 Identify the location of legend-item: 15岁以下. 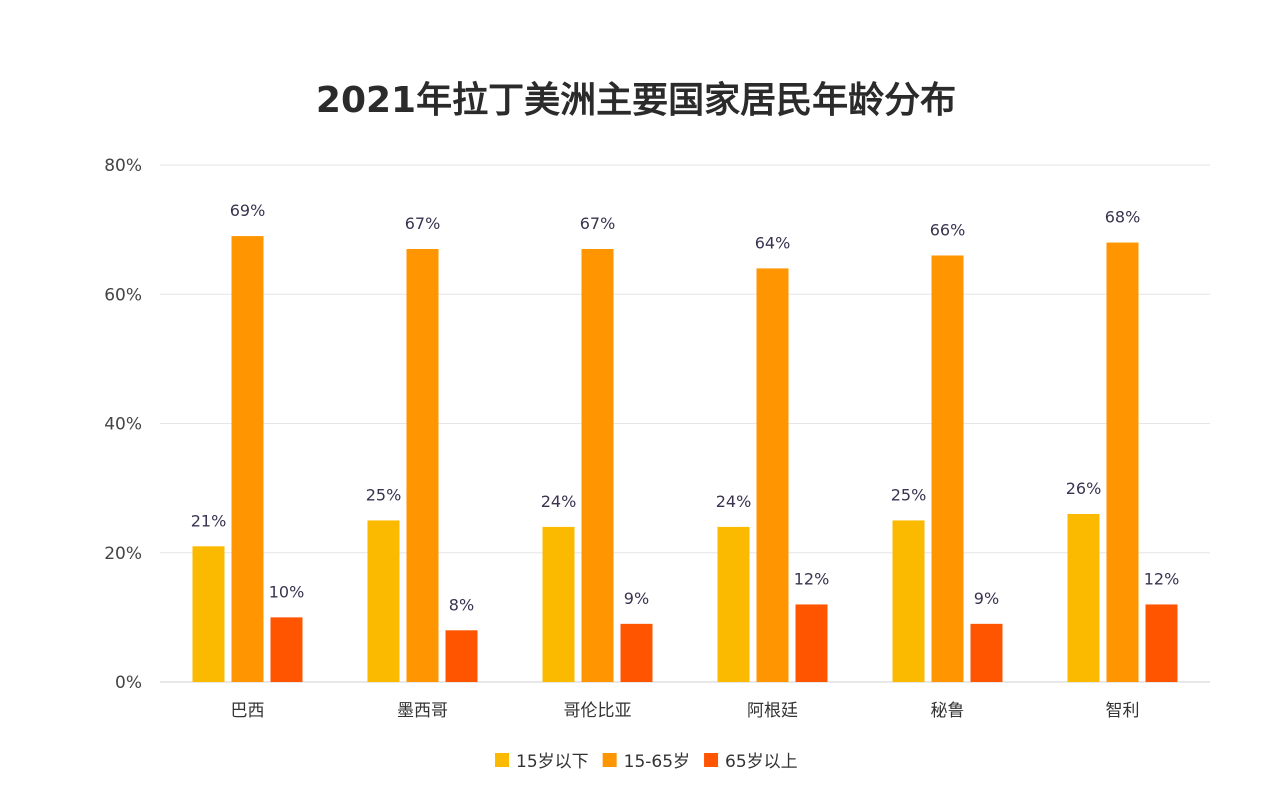
(542, 762).